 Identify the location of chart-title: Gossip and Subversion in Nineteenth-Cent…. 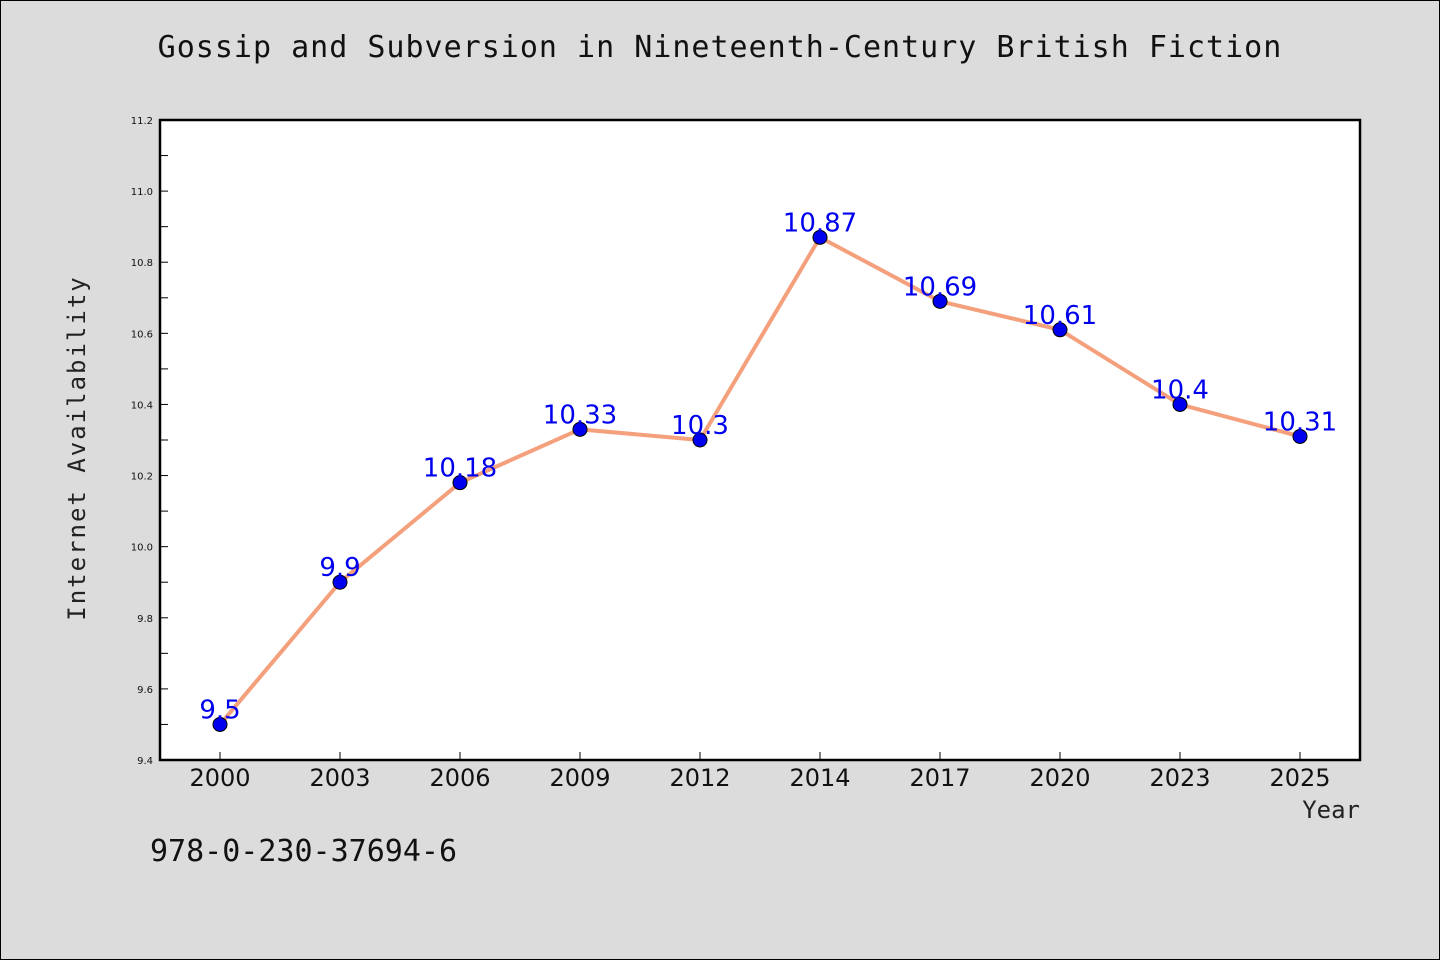
(720, 47).